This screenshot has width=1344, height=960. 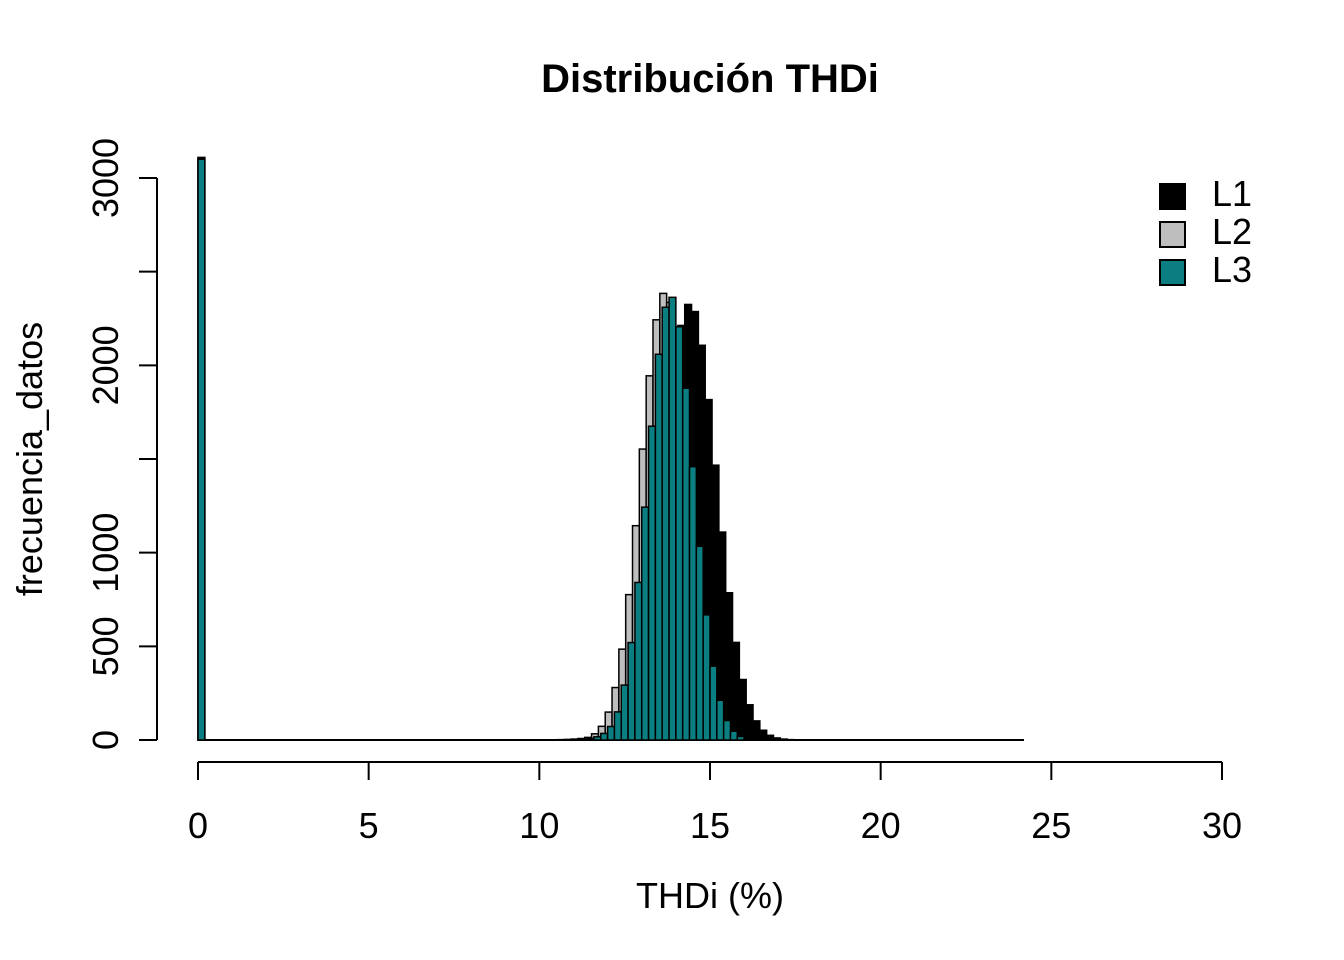 I want to click on legend-swatch-l3, so click(x=1172, y=272).